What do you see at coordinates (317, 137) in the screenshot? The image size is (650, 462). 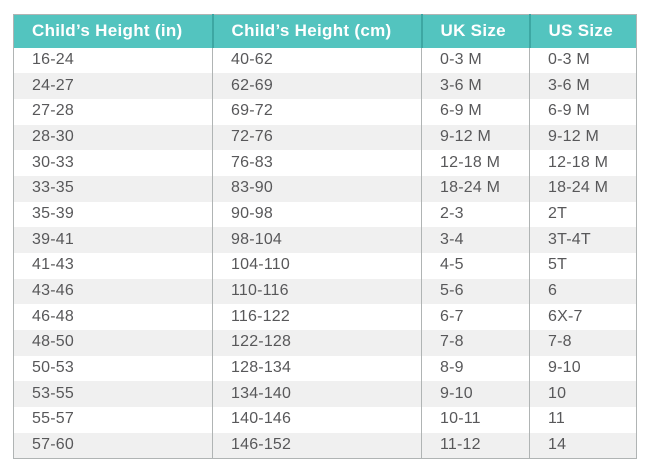 I see `table-cell: 72-76` at bounding box center [317, 137].